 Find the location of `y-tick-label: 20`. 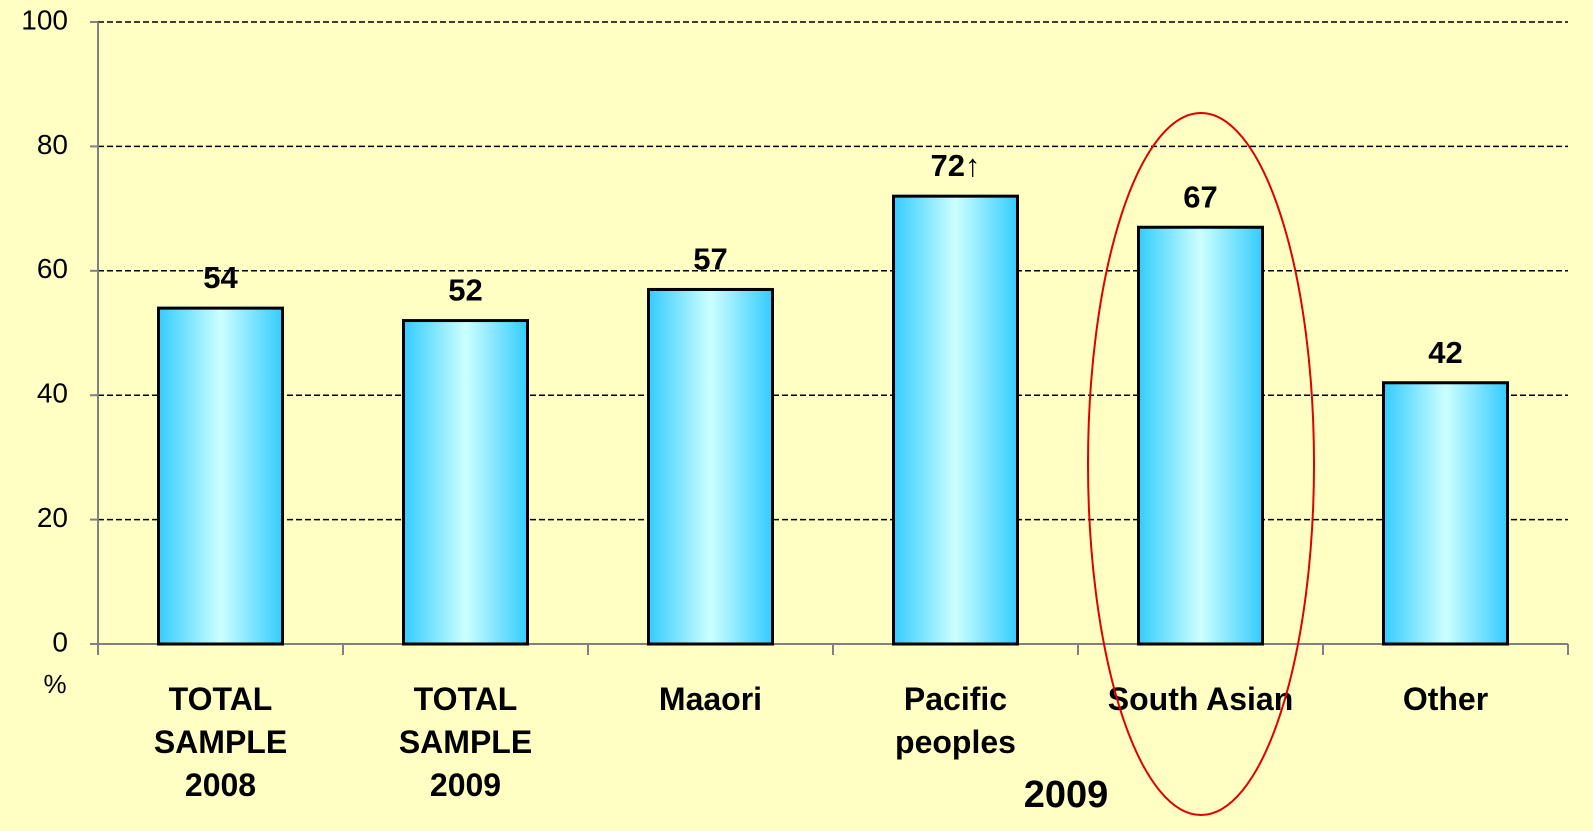

y-tick-label: 20 is located at coordinates (52, 517).